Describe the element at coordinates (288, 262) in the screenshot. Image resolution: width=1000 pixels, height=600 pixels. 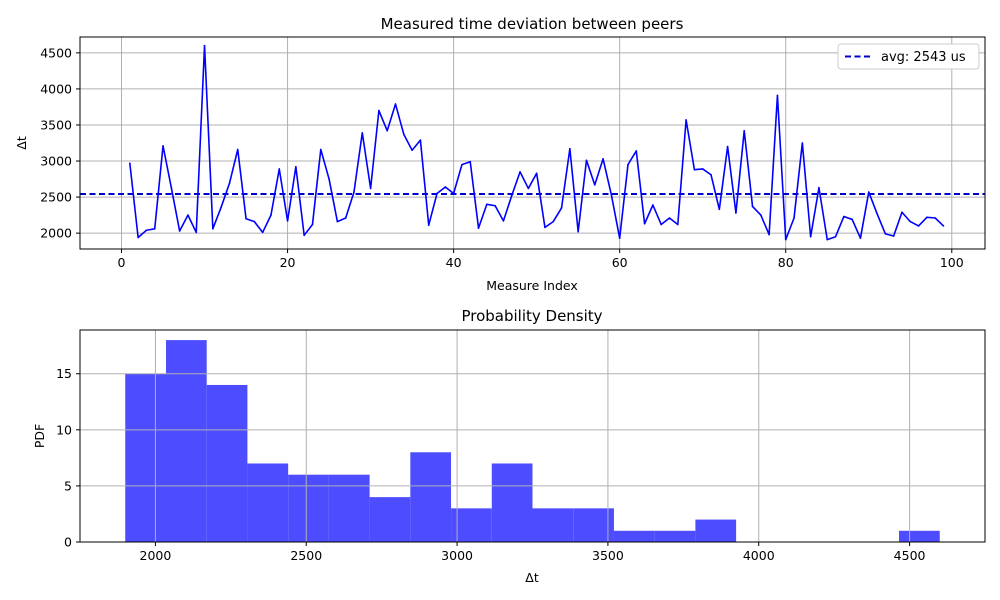
I see `x-tick-label: 20` at that location.